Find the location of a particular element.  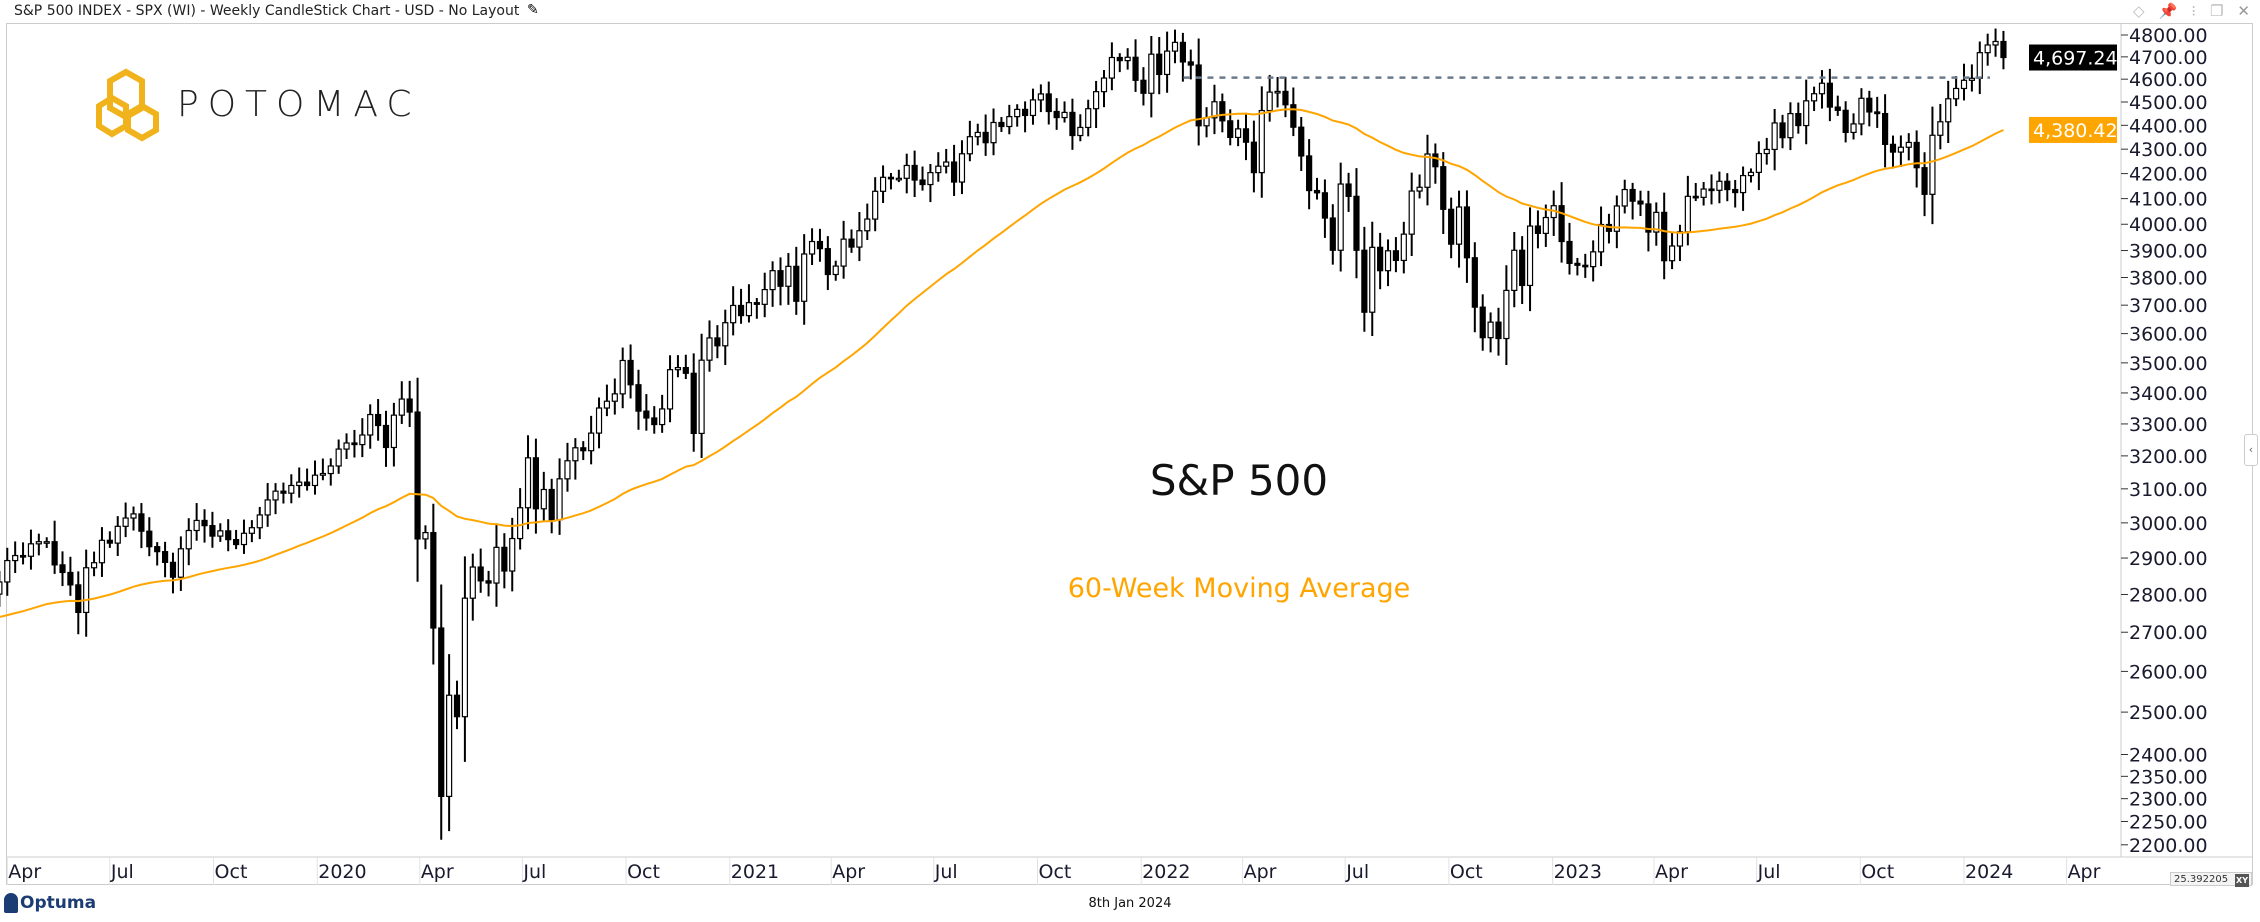

edit-pencil-icon: ✎ is located at coordinates (533, 10).